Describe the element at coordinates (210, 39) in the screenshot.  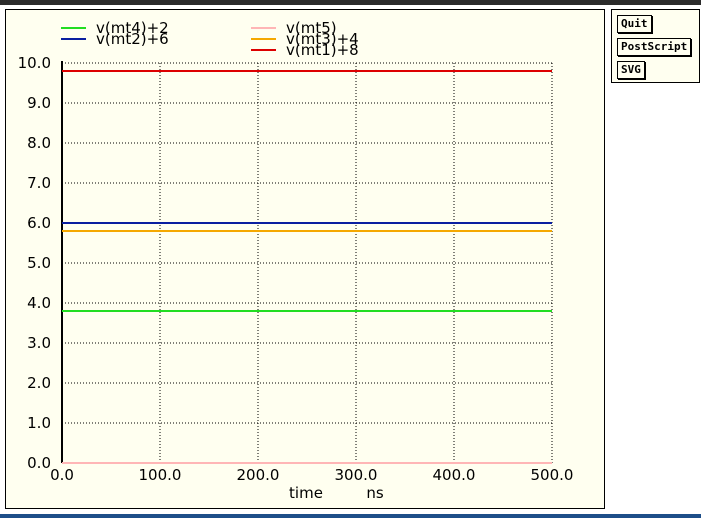
I see `legend: v(mt4)+2v(mt2)+6 v(mt5)v(mt3)+4v(mt1)+8` at that location.